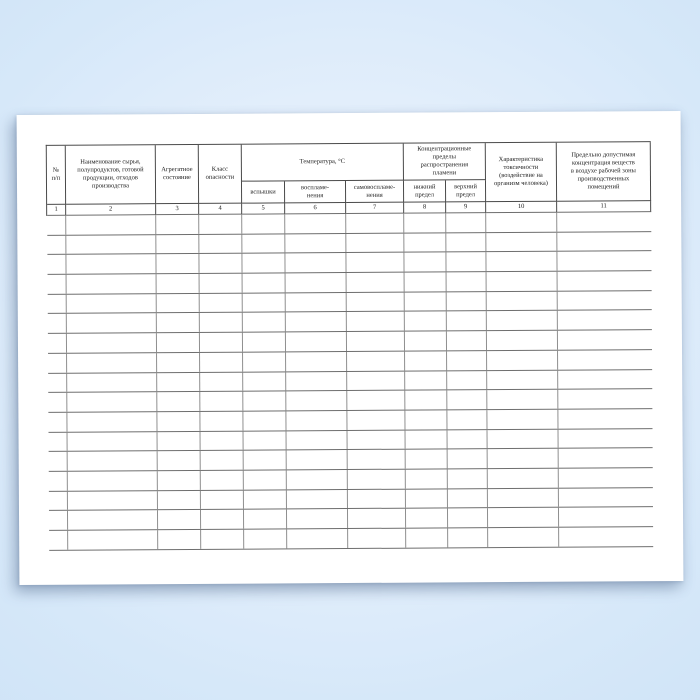 This screenshot has height=700, width=700. I want to click on column-number-6: 6, so click(316, 209).